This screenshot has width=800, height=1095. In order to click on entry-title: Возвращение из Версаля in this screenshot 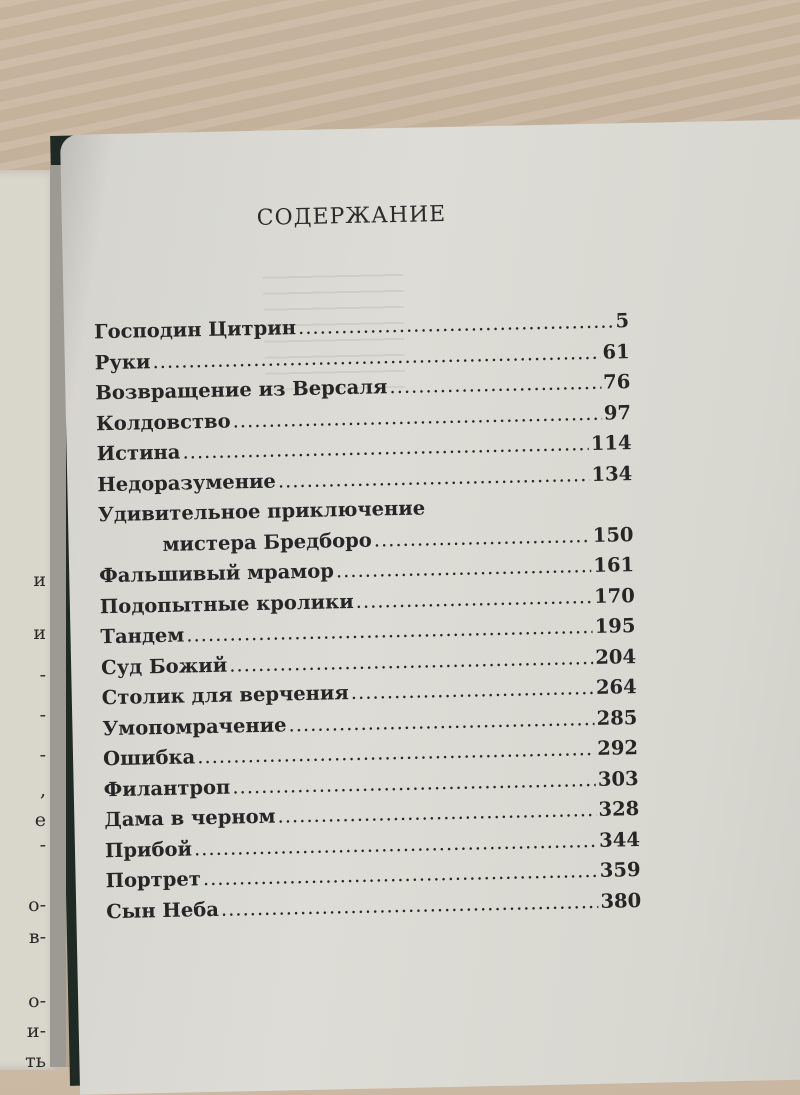, I will do `click(241, 390)`.